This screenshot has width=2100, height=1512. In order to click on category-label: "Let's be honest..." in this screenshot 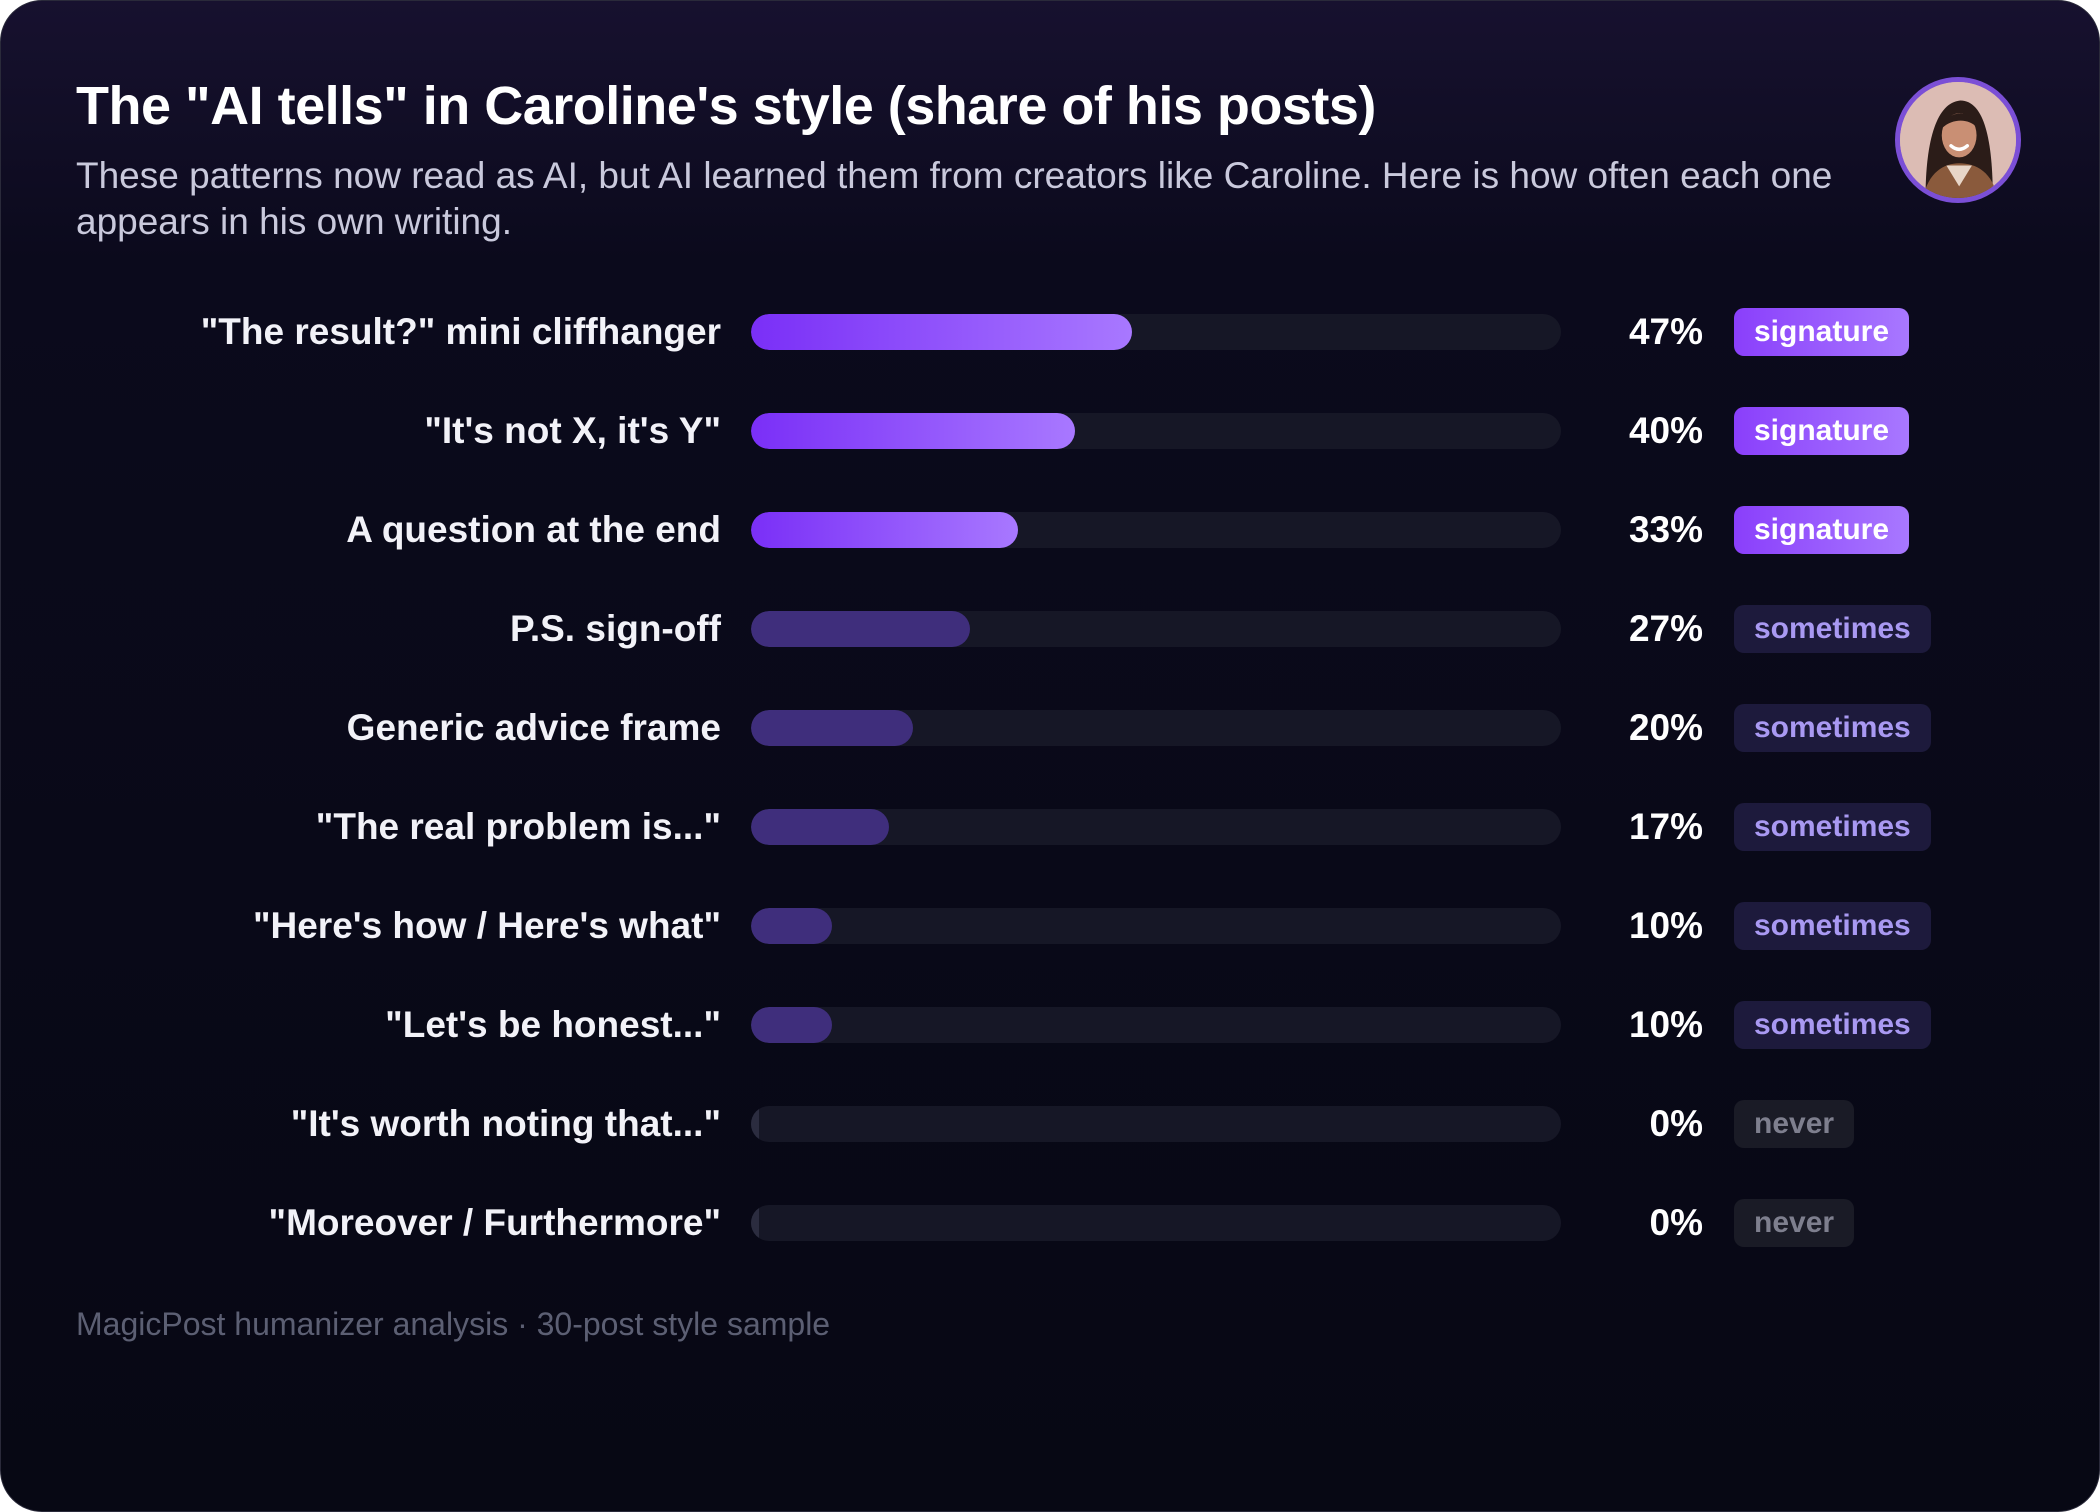, I will do `click(553, 1024)`.